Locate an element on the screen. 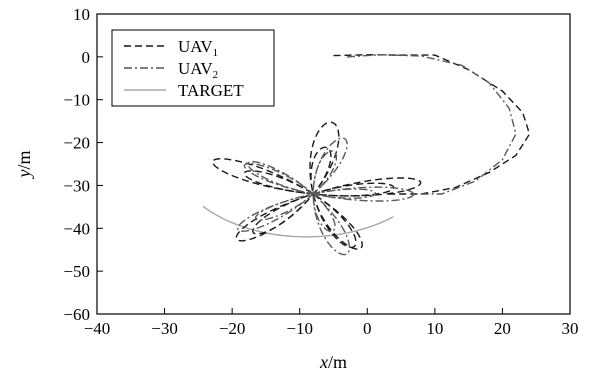 The height and width of the screenshot is (373, 592). y-tick-label: −10 is located at coordinates (76, 100).